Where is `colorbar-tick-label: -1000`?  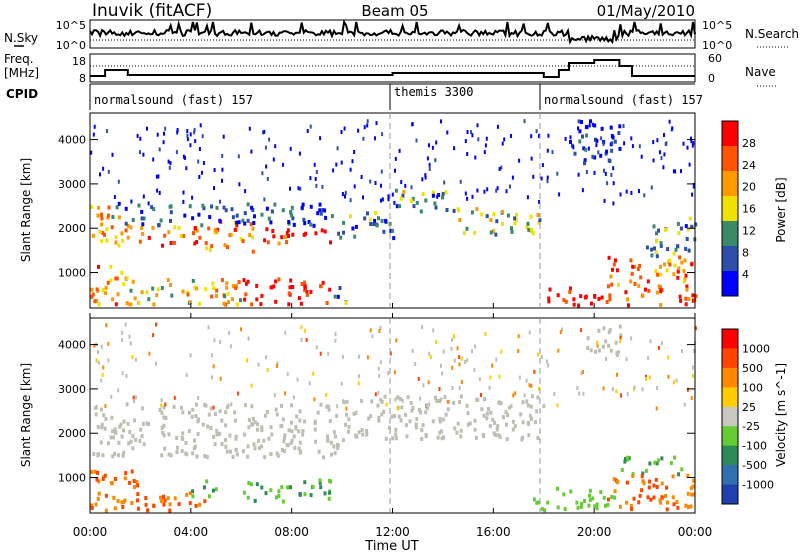
colorbar-tick-label: -1000 is located at coordinates (758, 485).